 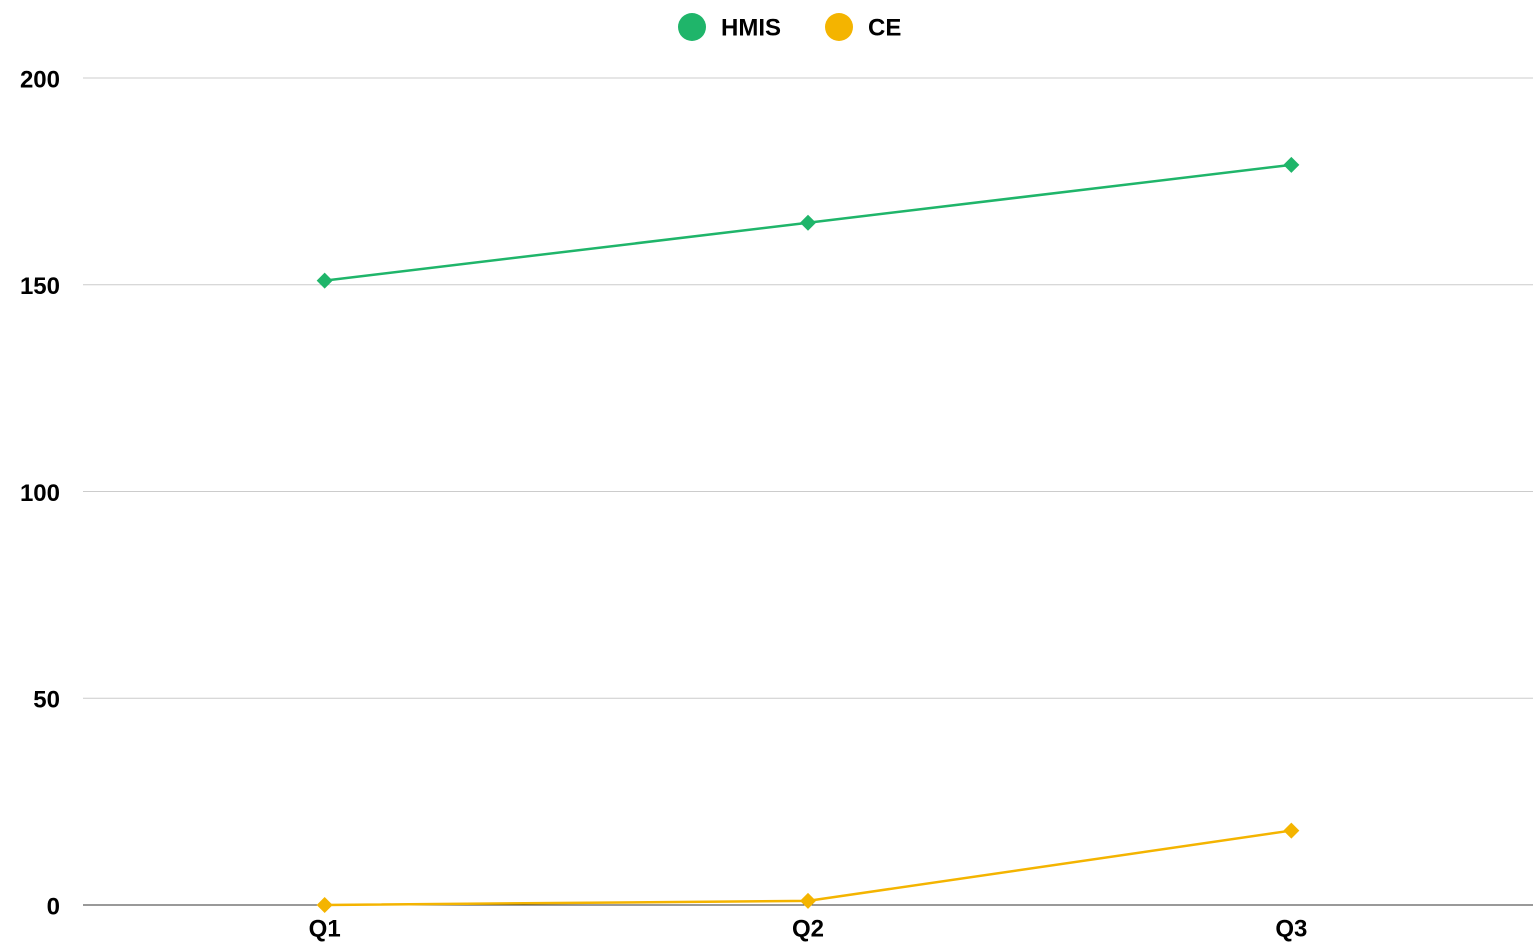 What do you see at coordinates (808, 928) in the screenshot?
I see `x-tick-label: Q2` at bounding box center [808, 928].